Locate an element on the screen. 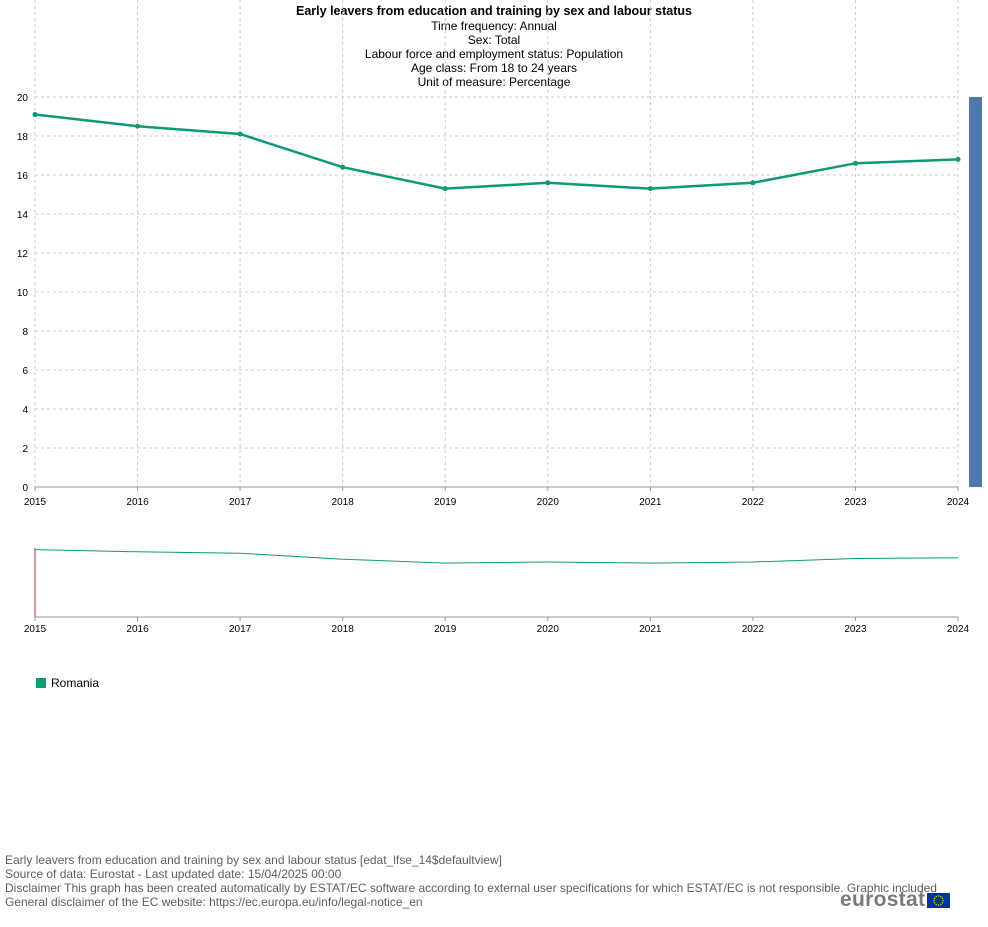  navigator-tick-label: 2019 is located at coordinates (445, 629).